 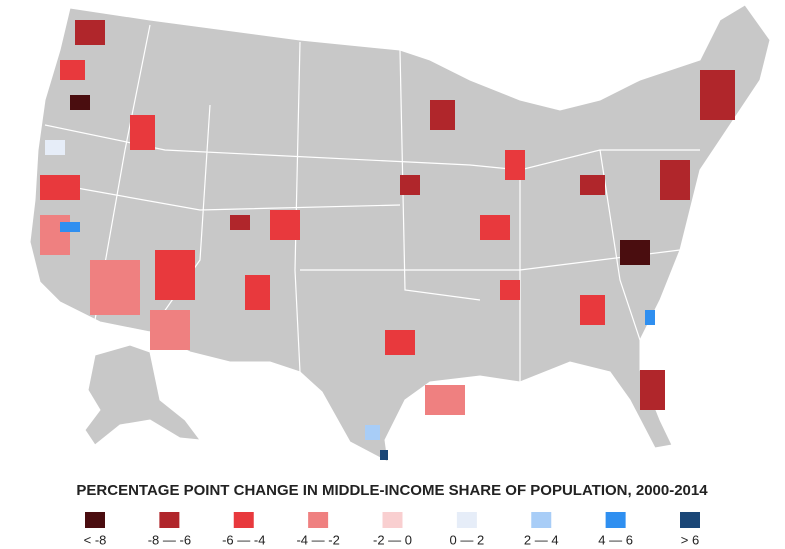 I want to click on legend-label: -2 — 0, so click(x=392, y=539).